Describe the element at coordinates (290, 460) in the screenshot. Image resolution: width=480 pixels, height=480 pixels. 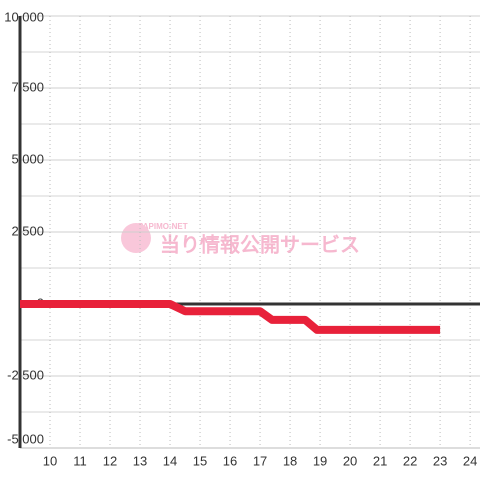
I see `x-tick-label: 18` at that location.